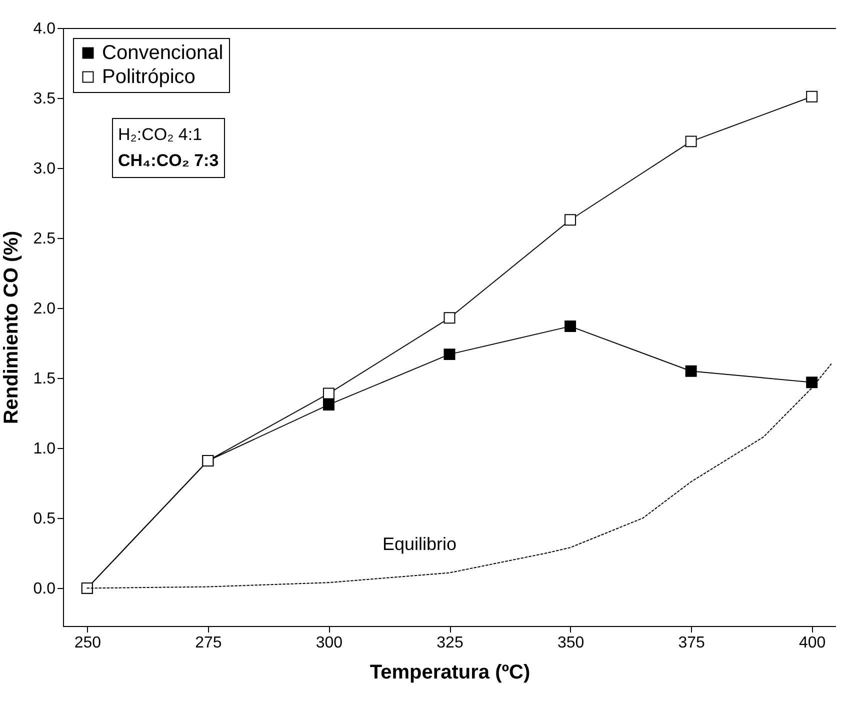 This screenshot has height=702, width=868. I want to click on y-tick-label: 2.0, so click(44, 309).